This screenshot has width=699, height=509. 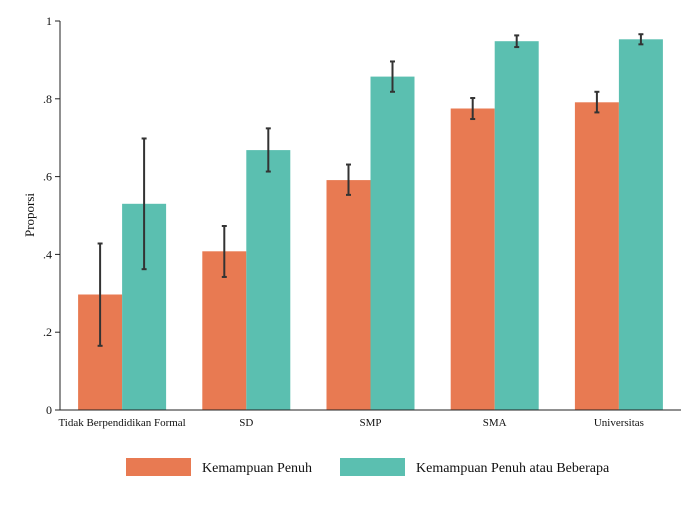 What do you see at coordinates (49, 410) in the screenshot?
I see `y-tick-label-0: 0` at bounding box center [49, 410].